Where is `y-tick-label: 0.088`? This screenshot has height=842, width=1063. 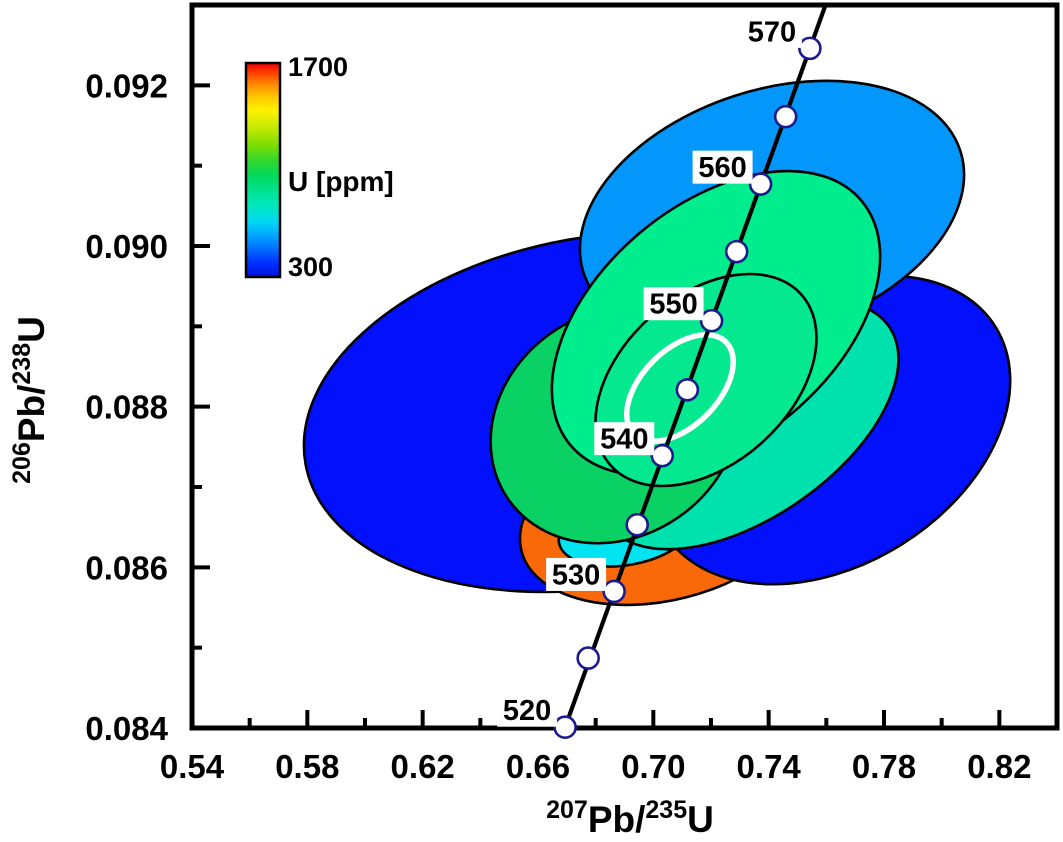 y-tick-label: 0.088 is located at coordinates (126, 407).